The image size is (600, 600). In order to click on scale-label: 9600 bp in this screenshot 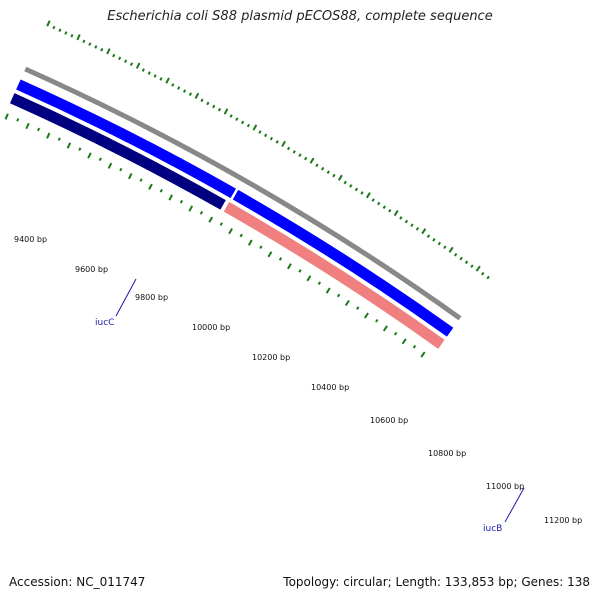, I will do `click(91, 269)`.